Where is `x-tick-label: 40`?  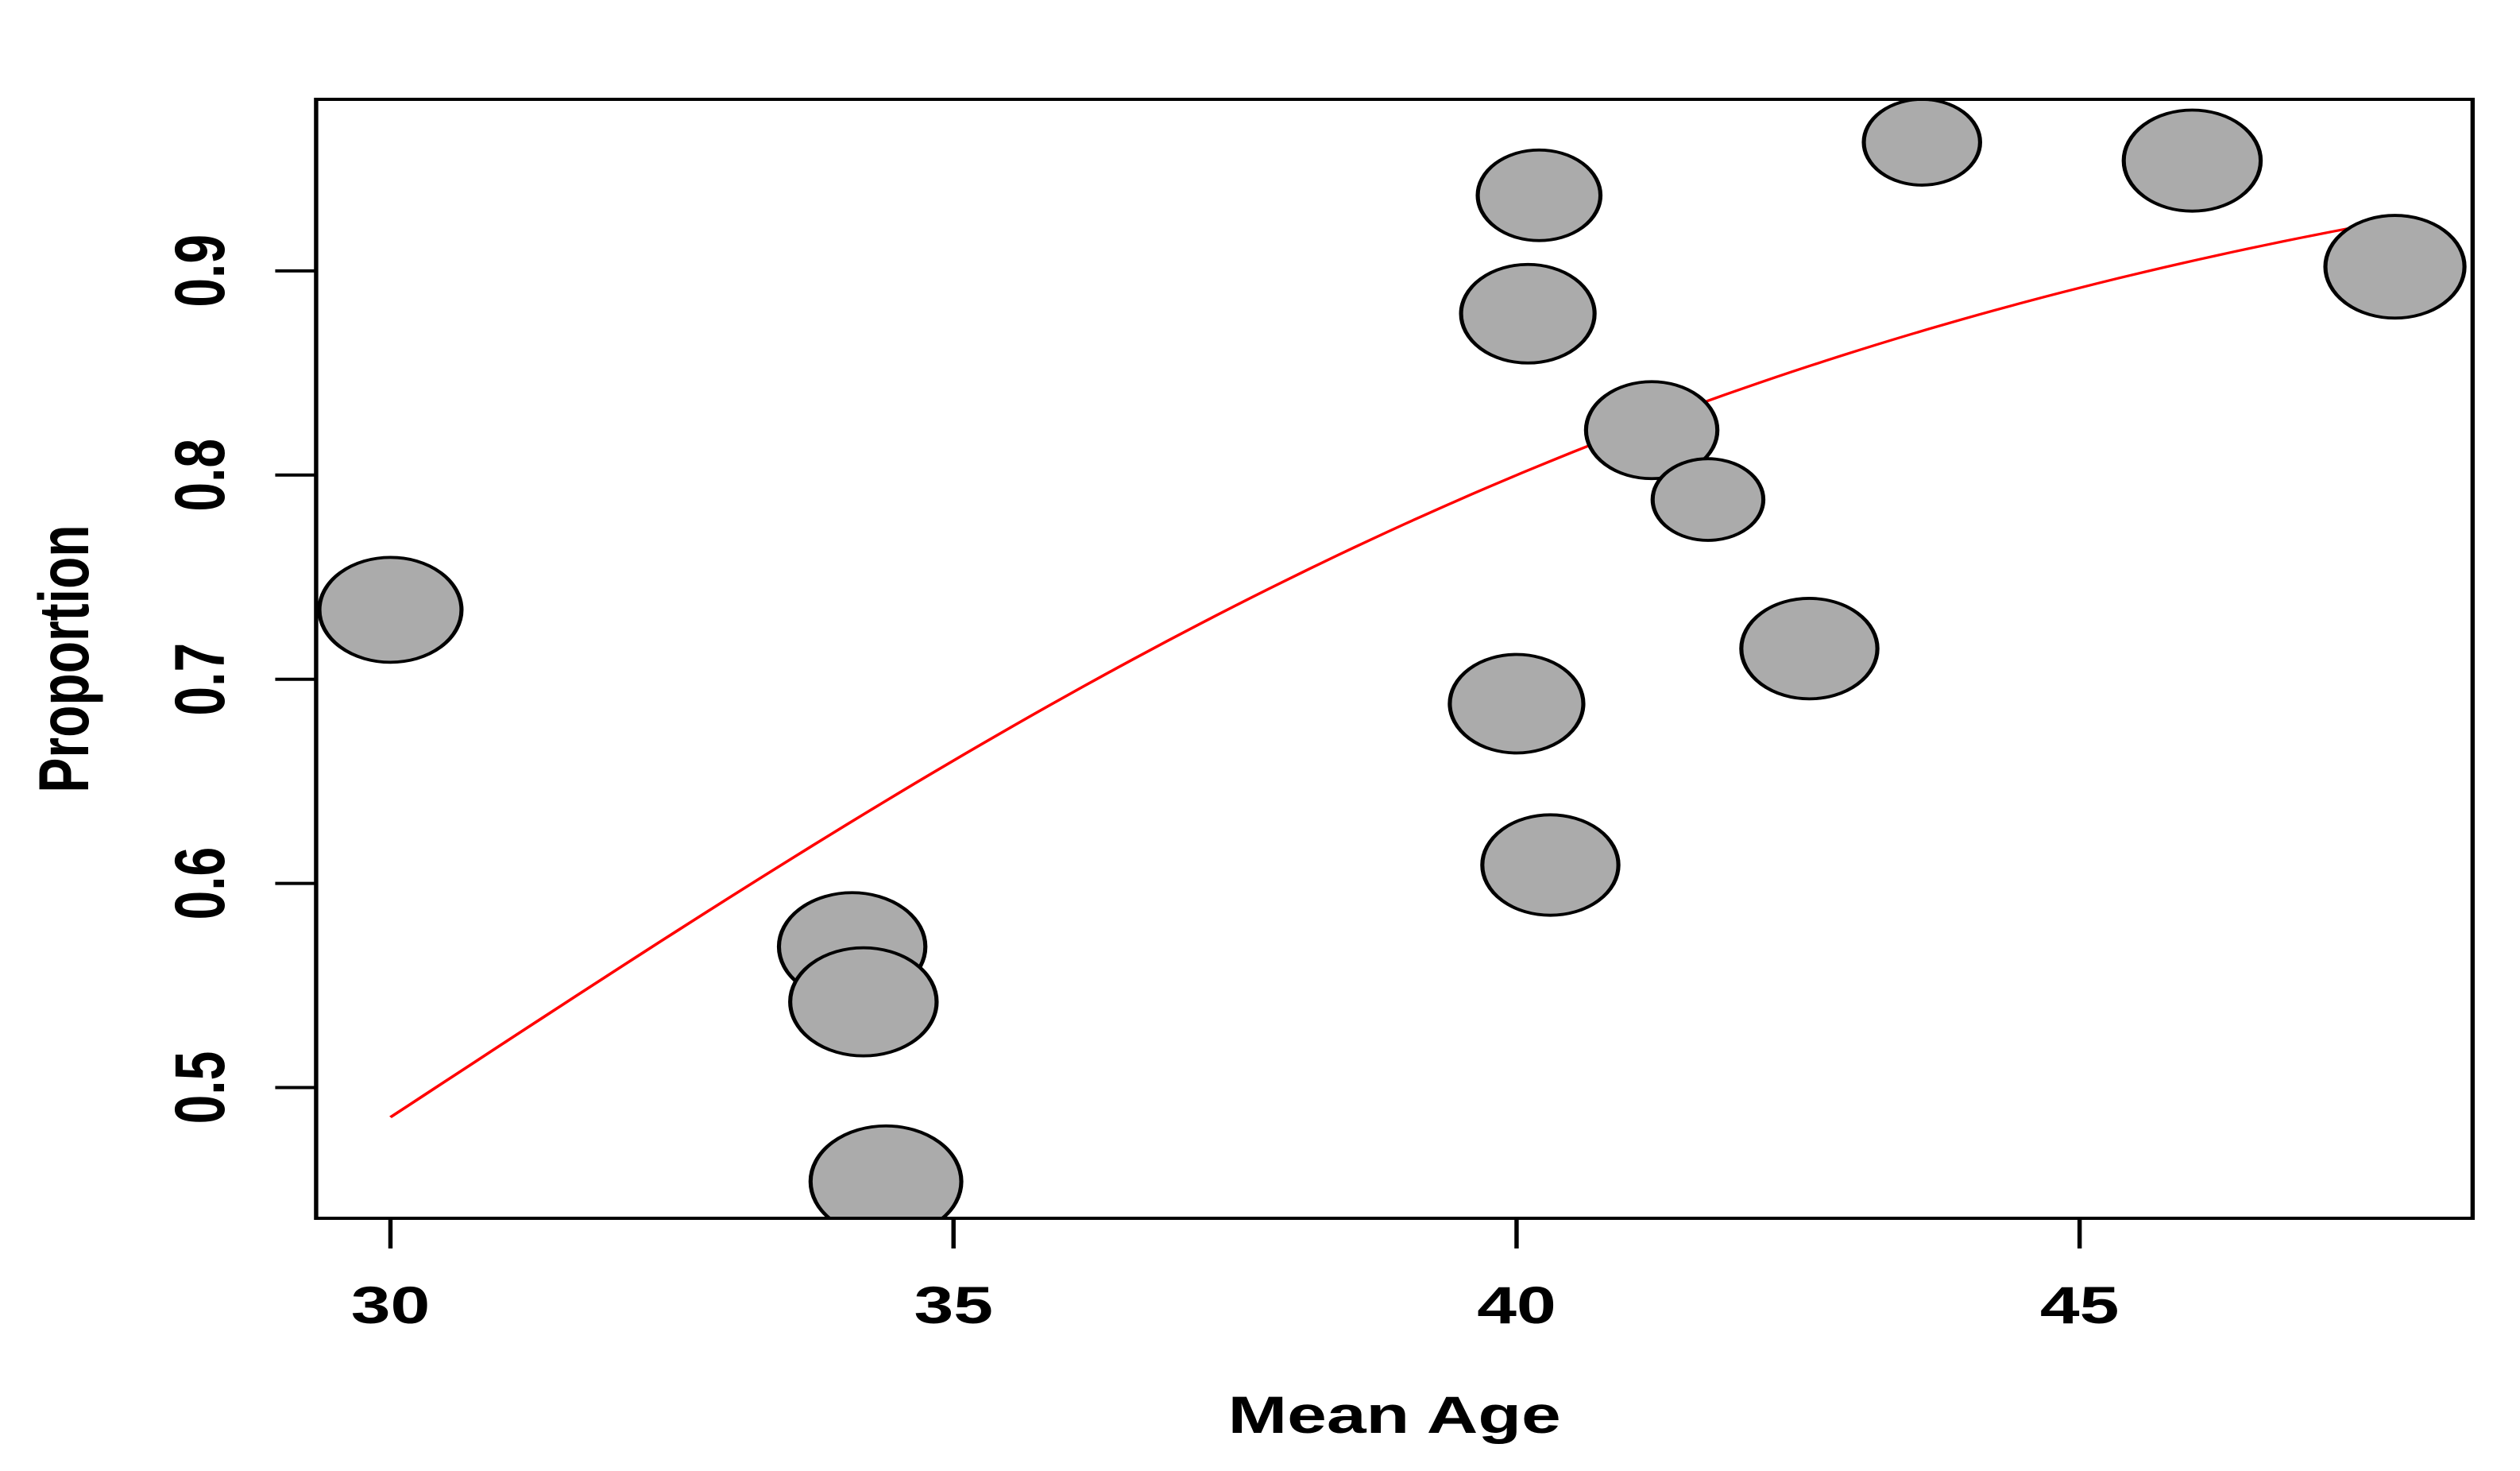
x-tick-label: 40 is located at coordinates (1516, 1305).